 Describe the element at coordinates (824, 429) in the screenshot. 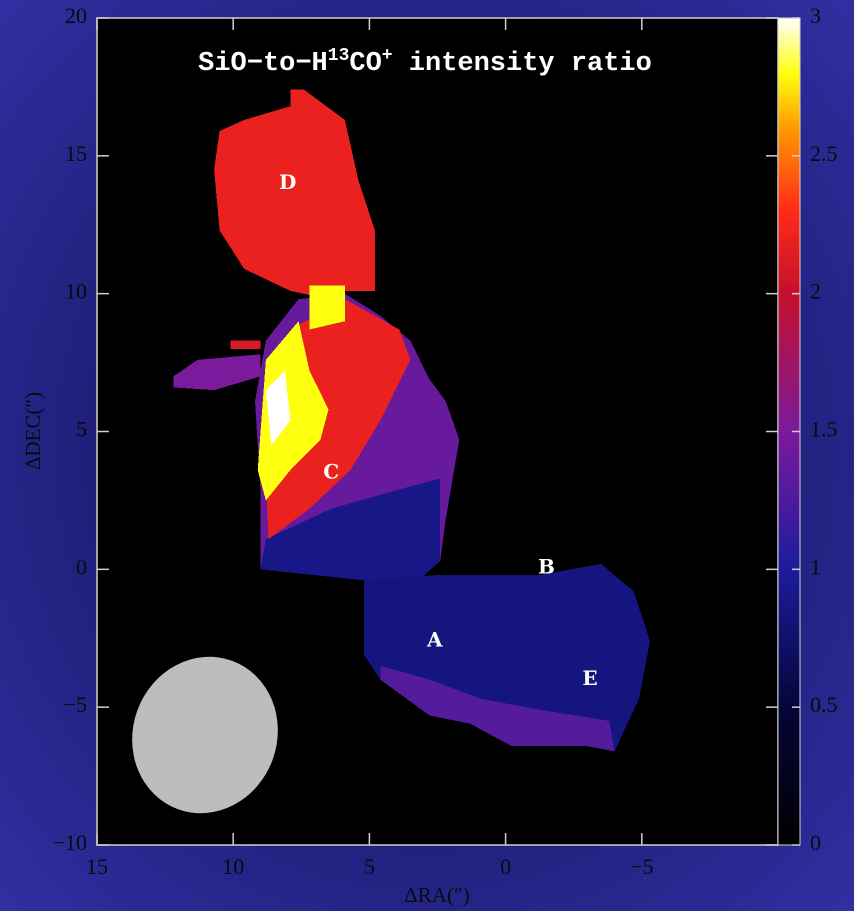

I see `colorbar-tick-label: 1.5` at that location.